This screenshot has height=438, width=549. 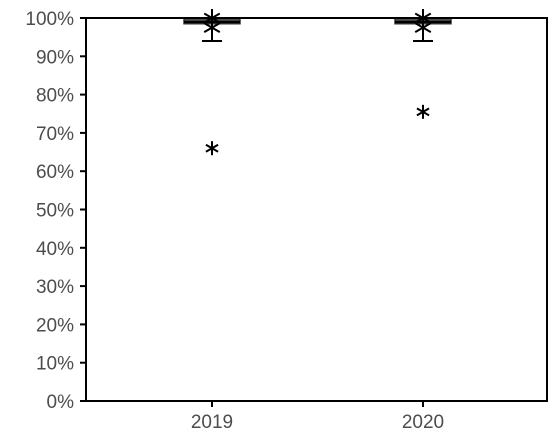 I want to click on y-axis-ticks: 0% 10% 20% 30% 40% 50% 60% 70% 80% 90% 100%, so click(x=55, y=211).